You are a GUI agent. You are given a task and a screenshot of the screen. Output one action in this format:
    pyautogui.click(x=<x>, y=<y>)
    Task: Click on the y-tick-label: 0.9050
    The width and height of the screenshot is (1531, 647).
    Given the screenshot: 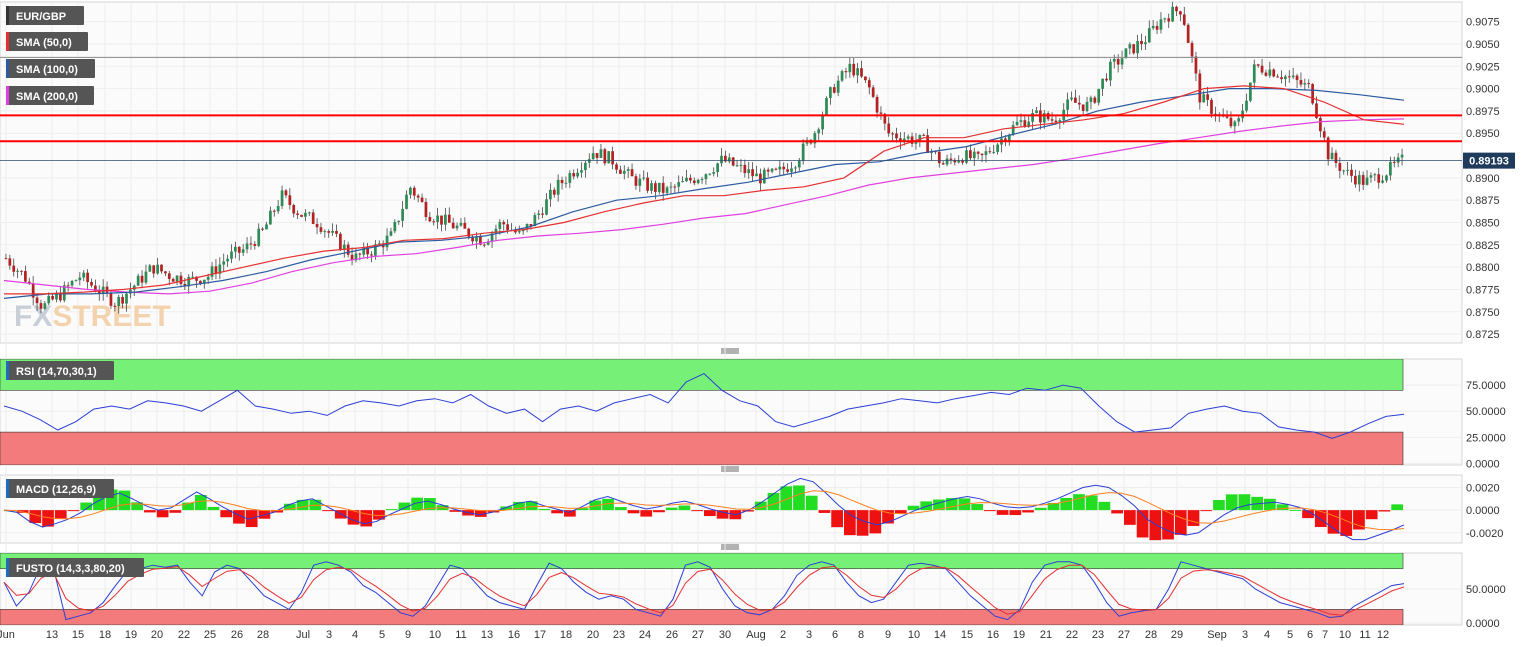 What is the action you would take?
    pyautogui.click(x=1483, y=45)
    